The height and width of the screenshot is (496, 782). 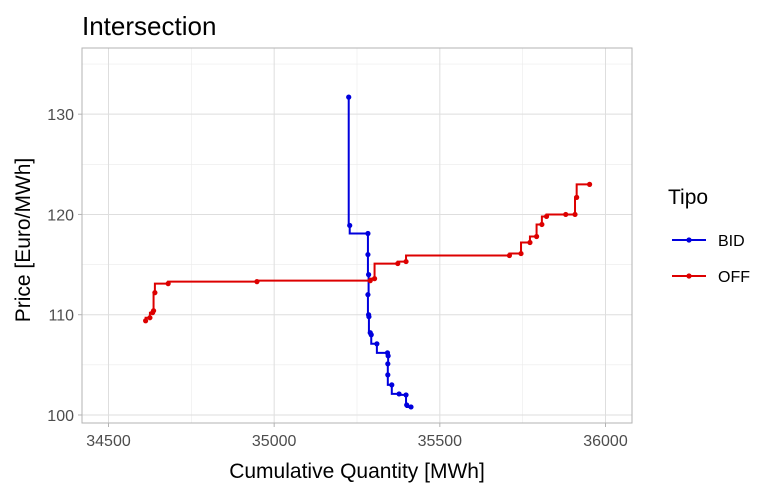 I want to click on chart-title: Intersection, so click(x=149, y=26).